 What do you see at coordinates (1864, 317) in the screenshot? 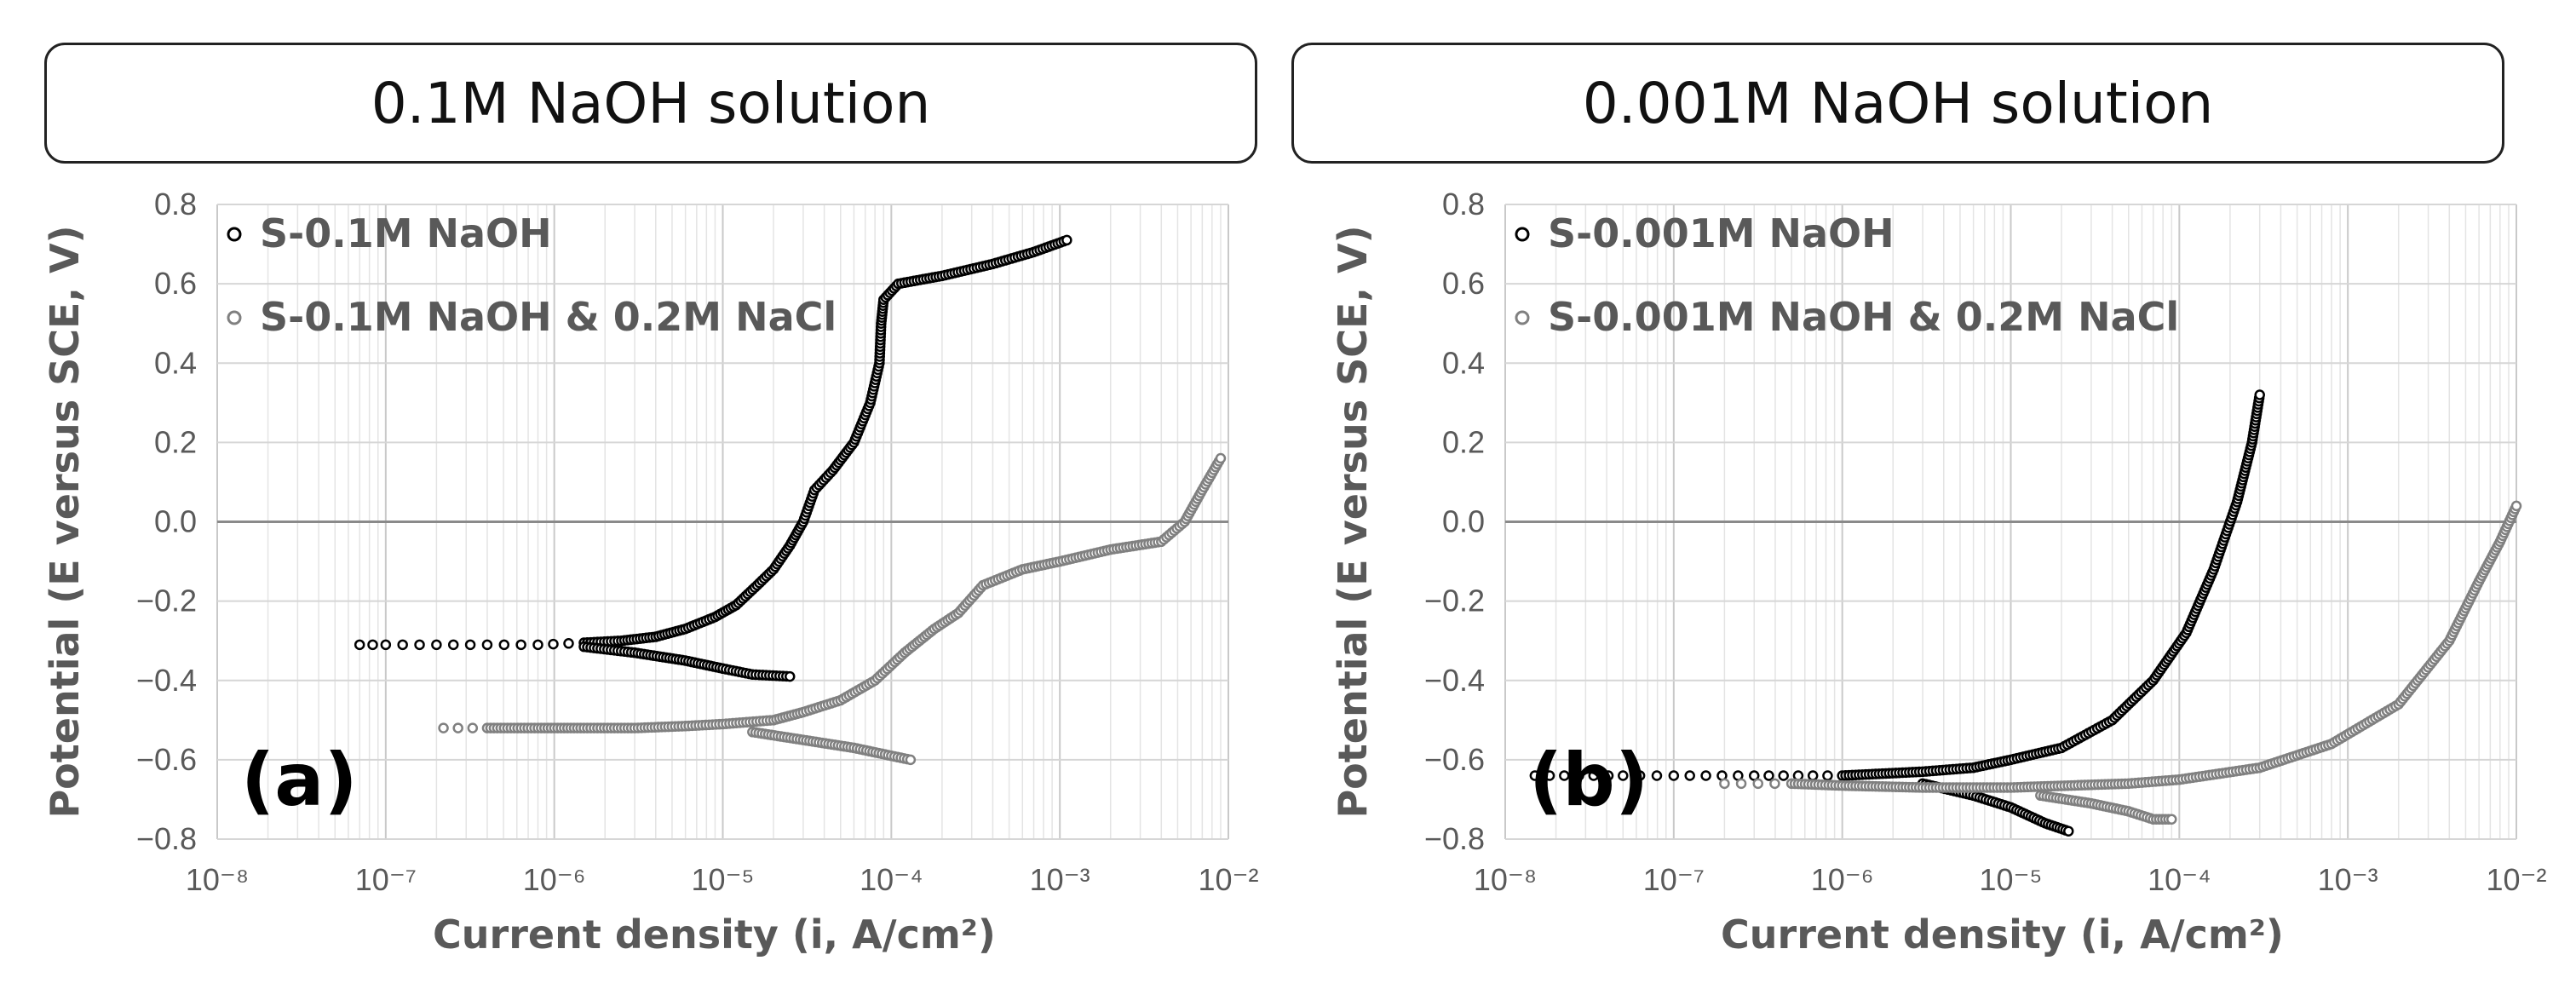
I see `legend-label: S-0.001M NaOH & 0.2M NaCl` at bounding box center [1864, 317].